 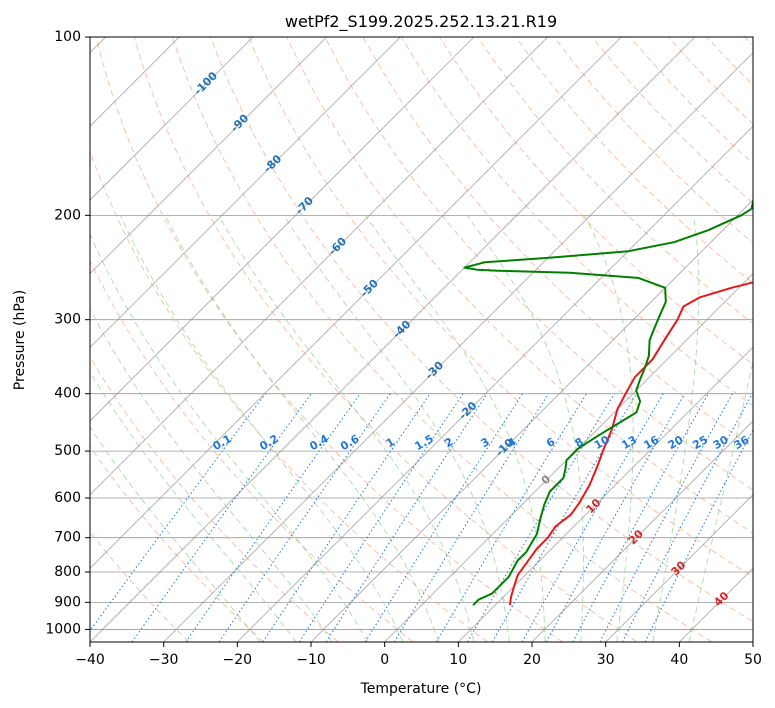 What do you see at coordinates (90, 660) in the screenshot?
I see `x-tick-label: −40` at bounding box center [90, 660].